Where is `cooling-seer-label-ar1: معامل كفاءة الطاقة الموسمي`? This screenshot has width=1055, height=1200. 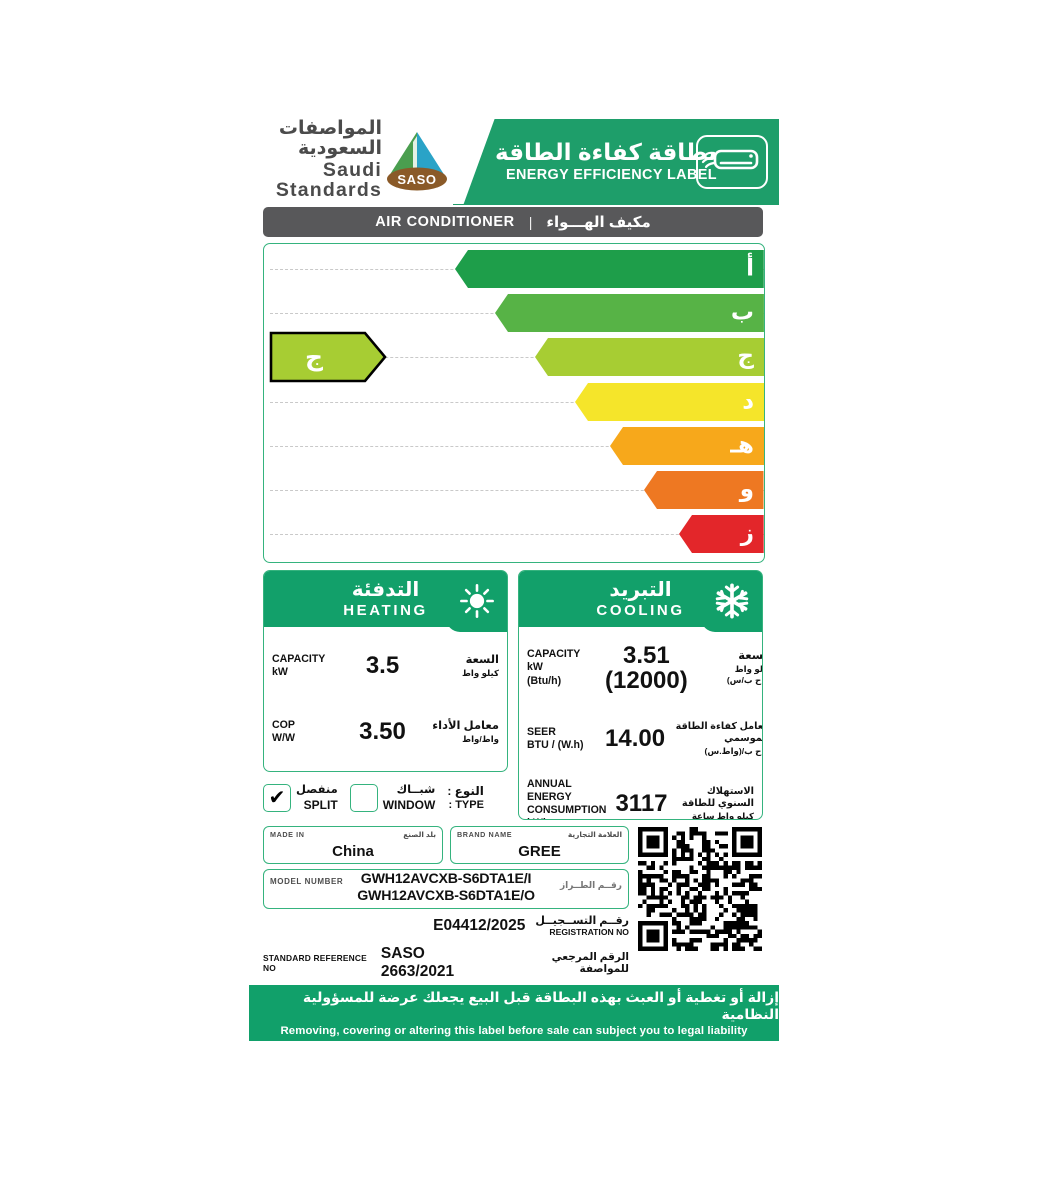 cooling-seer-label-ar1: معامل كفاءة الطاقة الموسمي is located at coordinates (719, 732).